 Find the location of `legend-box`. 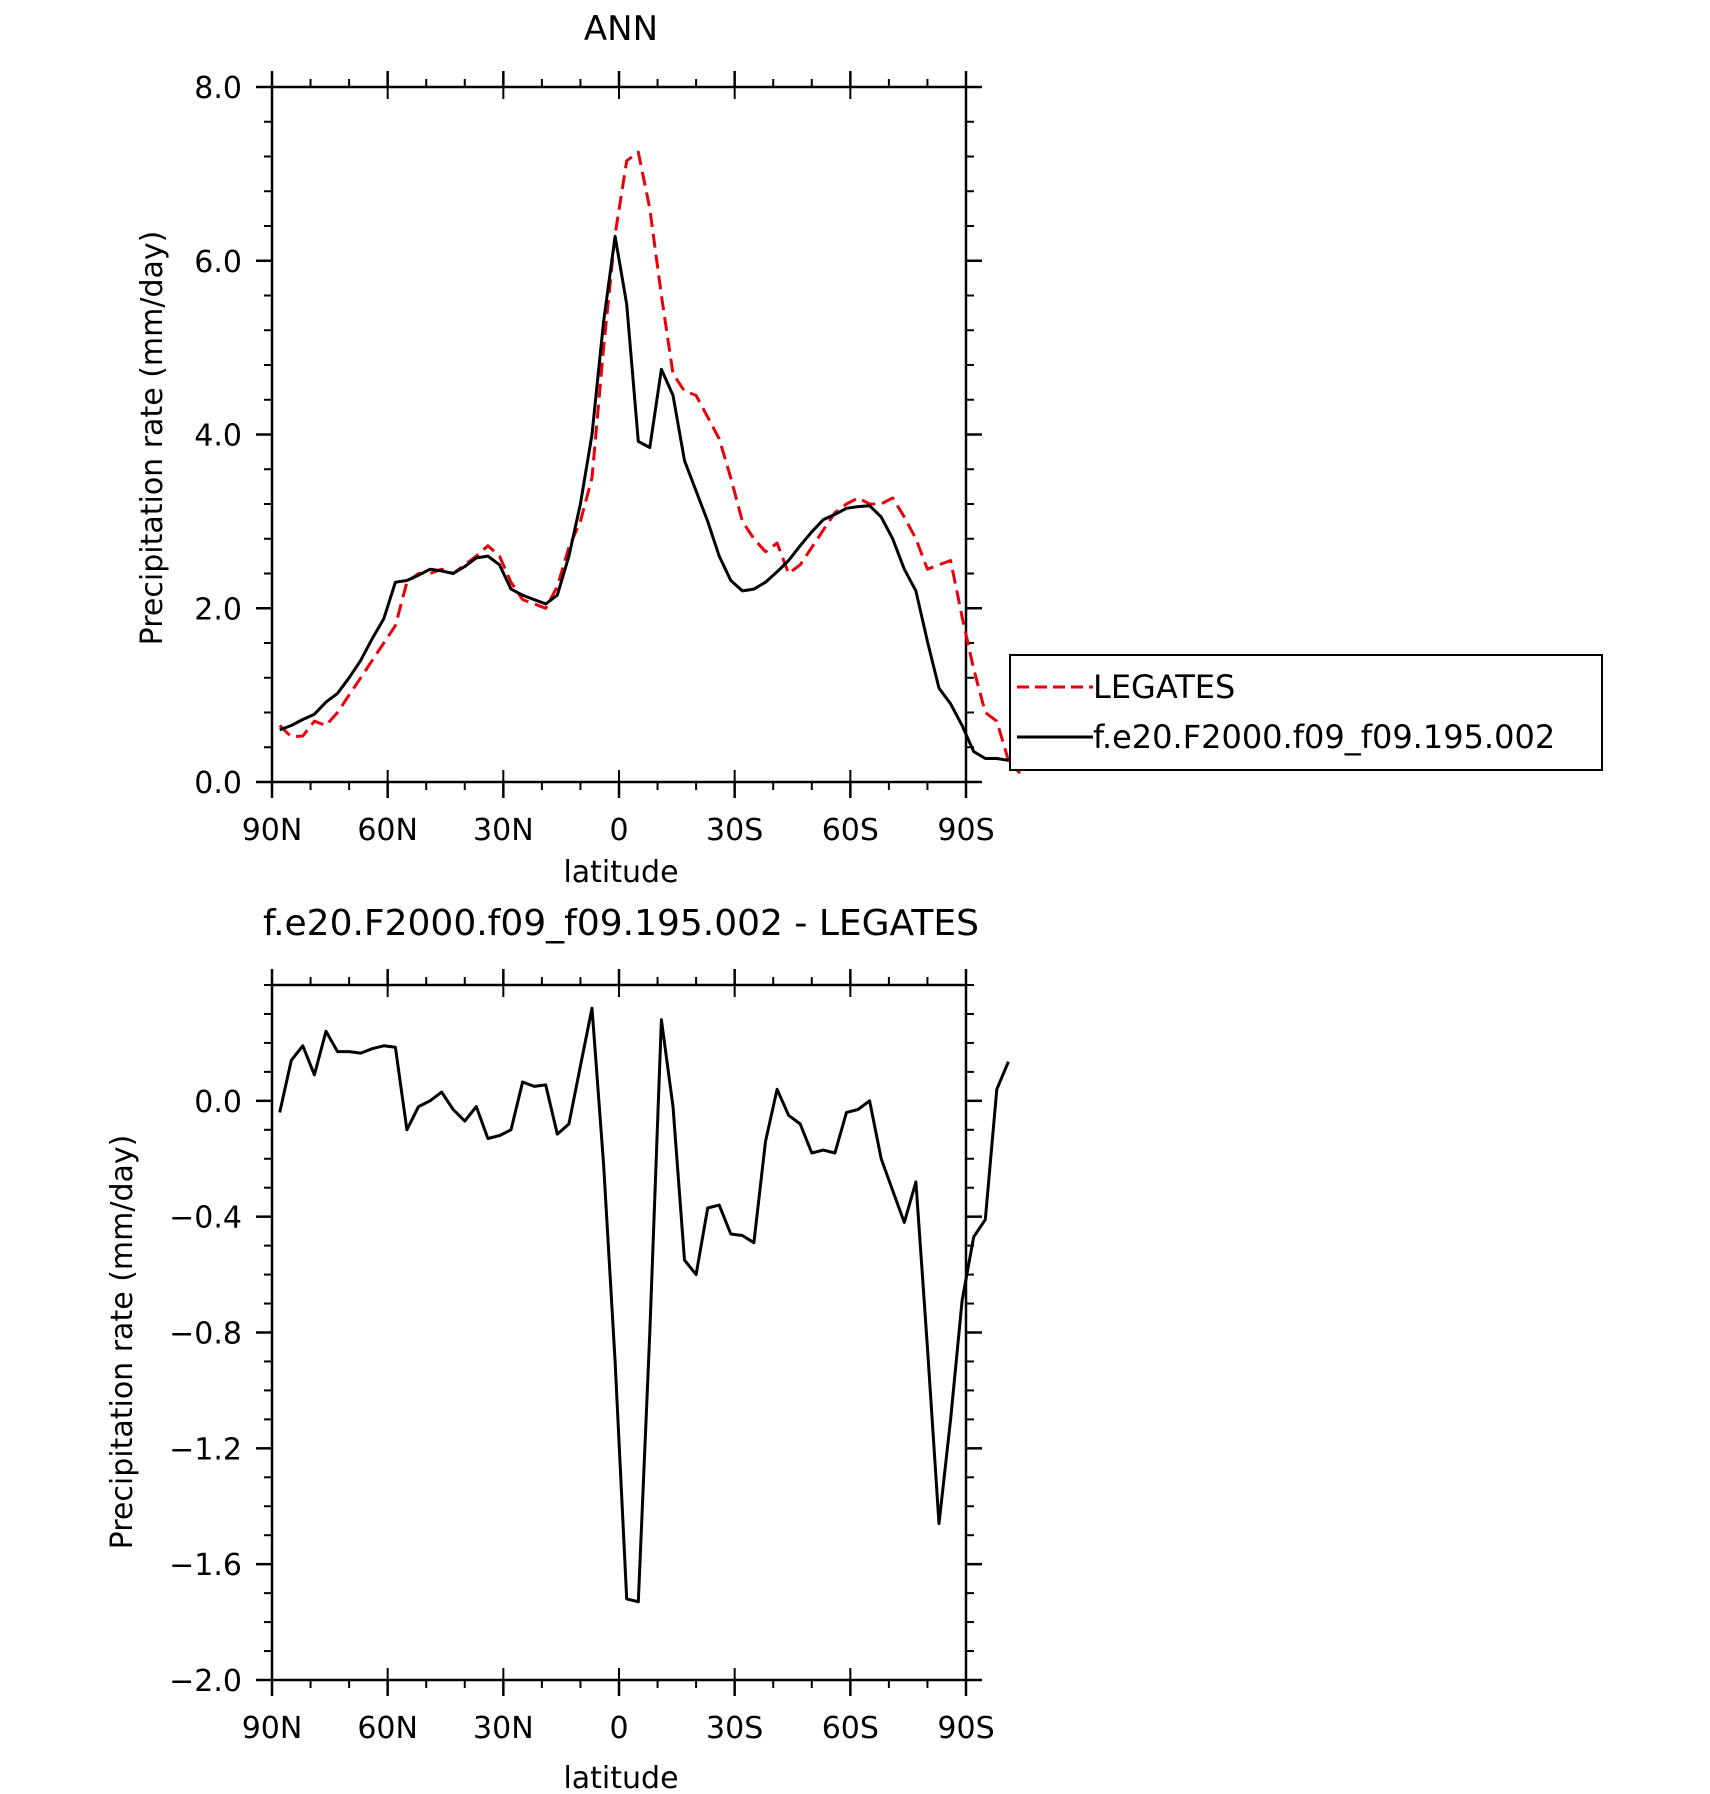

legend-box is located at coordinates (1306, 712).